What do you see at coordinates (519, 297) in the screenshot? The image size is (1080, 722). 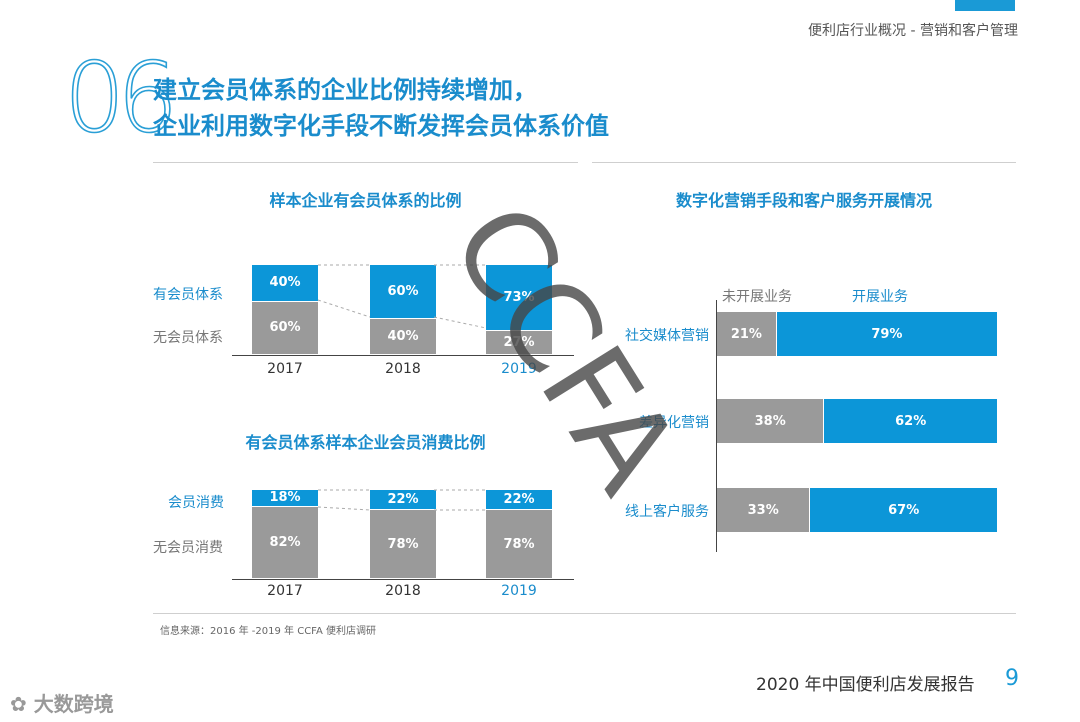 I see `bar-segment-有会员体系: 73%` at bounding box center [519, 297].